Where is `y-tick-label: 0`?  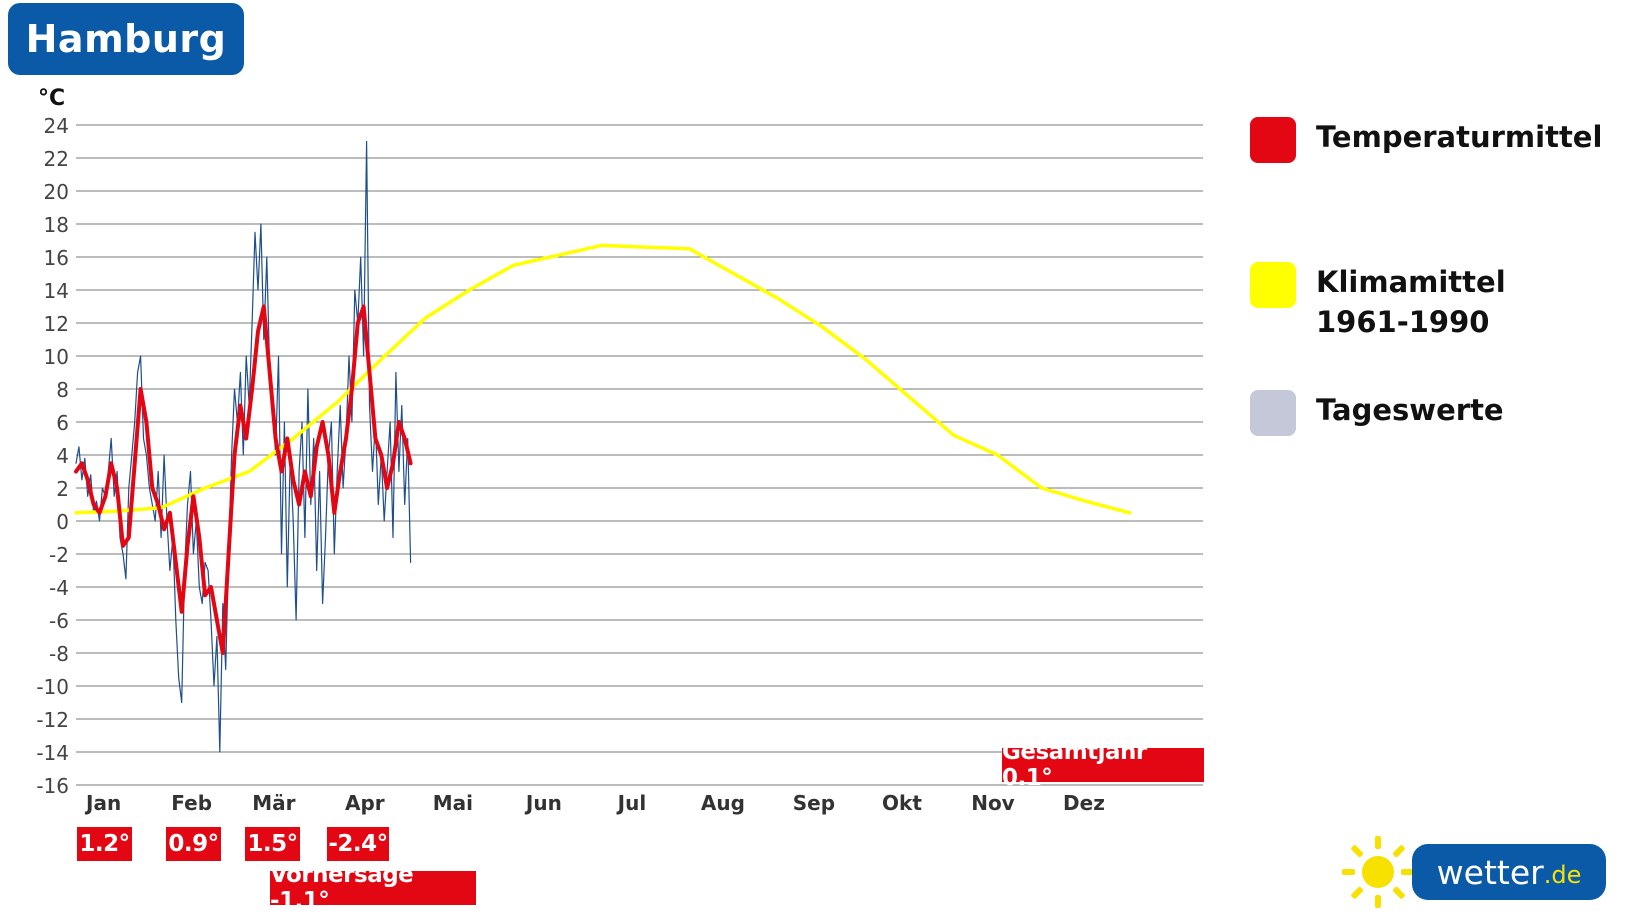
y-tick-label: 0 is located at coordinates (62, 522).